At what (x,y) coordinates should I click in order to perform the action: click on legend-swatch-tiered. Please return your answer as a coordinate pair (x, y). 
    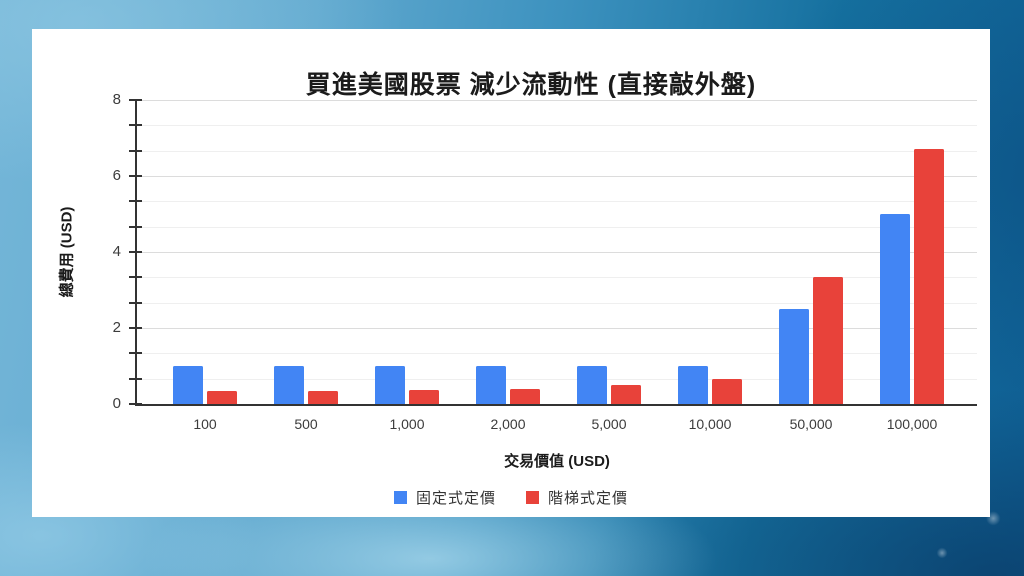
    Looking at the image, I should click on (532, 497).